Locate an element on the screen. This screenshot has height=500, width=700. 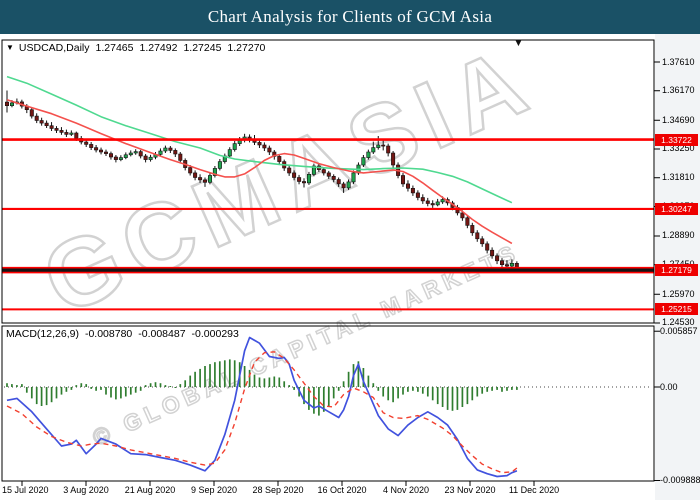
price-tick-label: 1.37610 is located at coordinates (678, 61).